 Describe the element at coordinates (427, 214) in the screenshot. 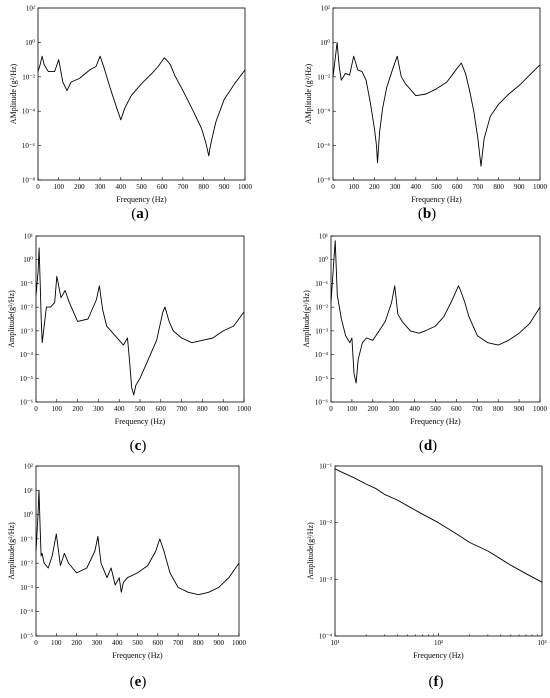

I see `panel-label: (b)` at that location.